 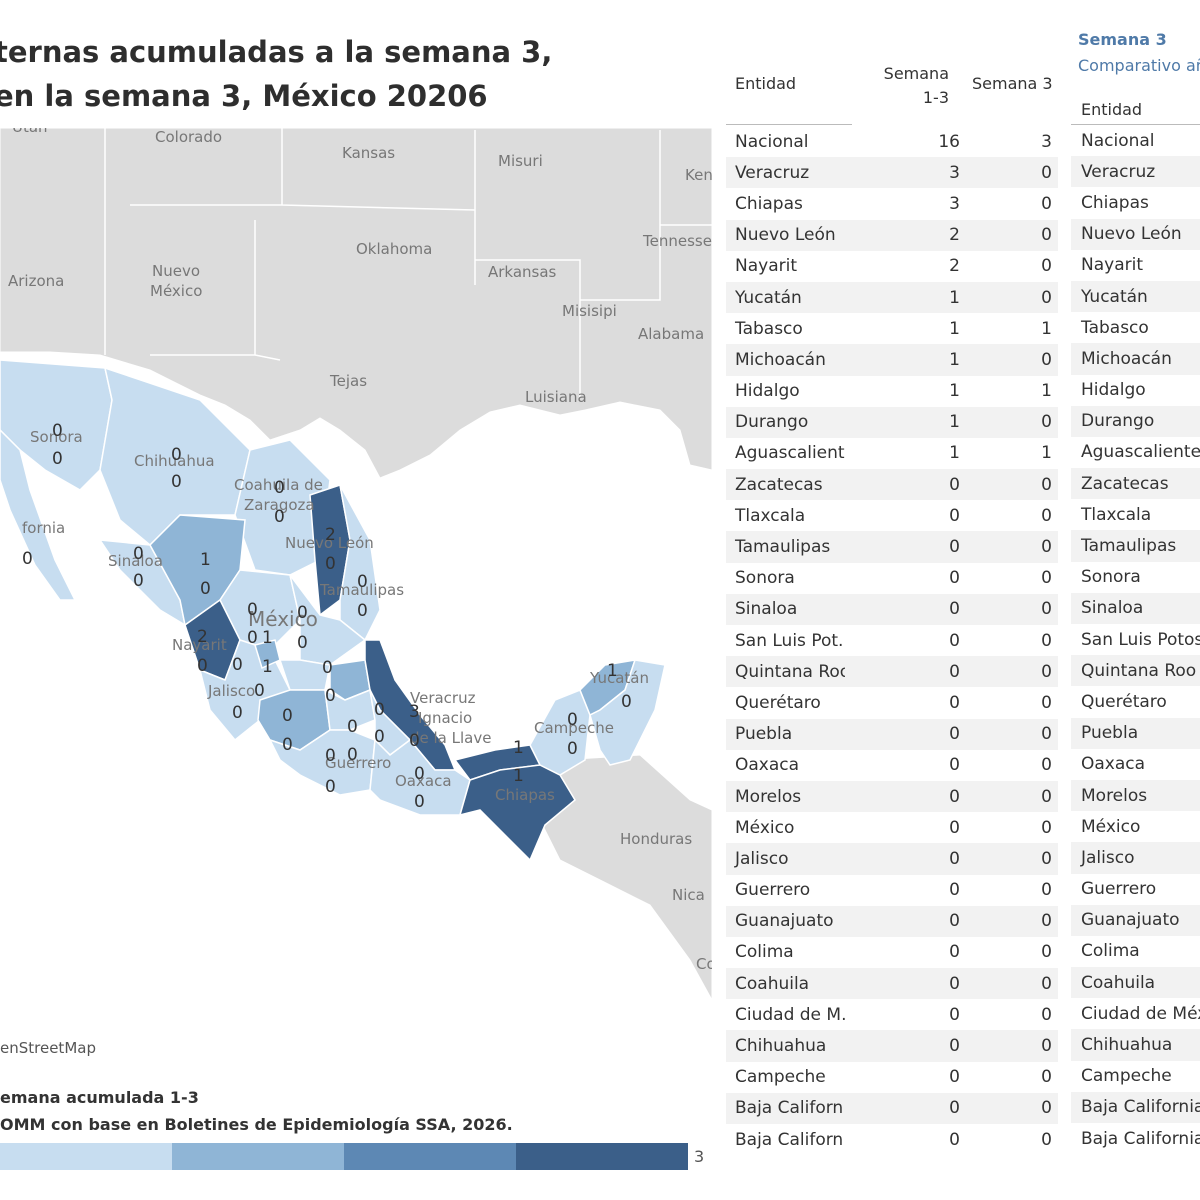 What do you see at coordinates (560, 732) in the screenshot?
I see `state-campeche` at bounding box center [560, 732].